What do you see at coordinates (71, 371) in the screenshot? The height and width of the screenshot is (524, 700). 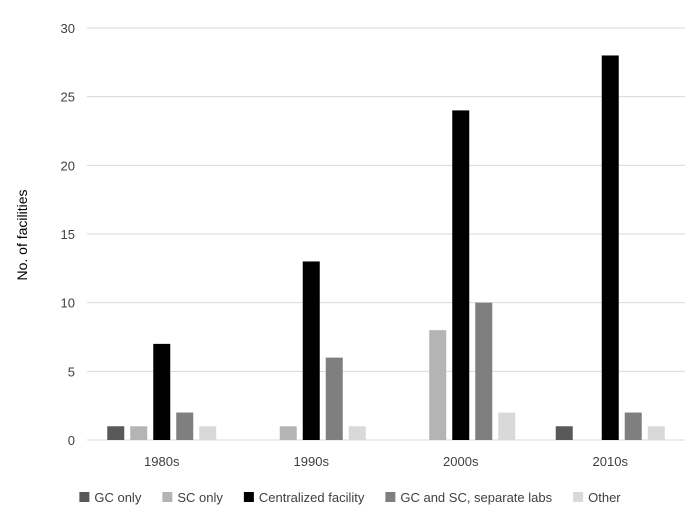 I see `y-tick-label: 5` at bounding box center [71, 371].